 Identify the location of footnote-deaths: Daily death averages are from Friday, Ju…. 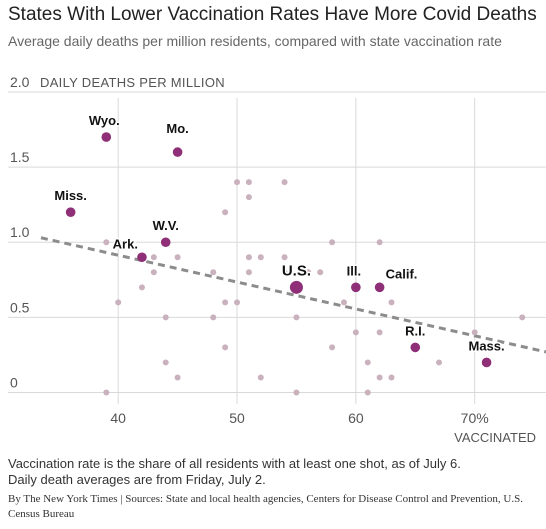
(137, 479).